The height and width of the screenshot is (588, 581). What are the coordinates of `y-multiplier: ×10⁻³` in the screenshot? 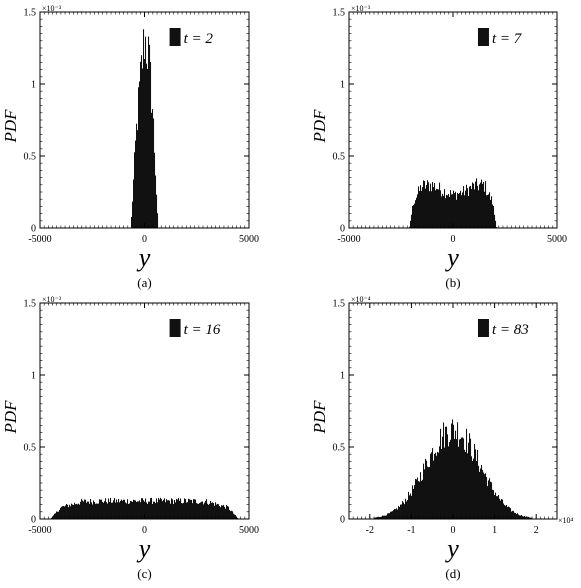 It's located at (52, 8).